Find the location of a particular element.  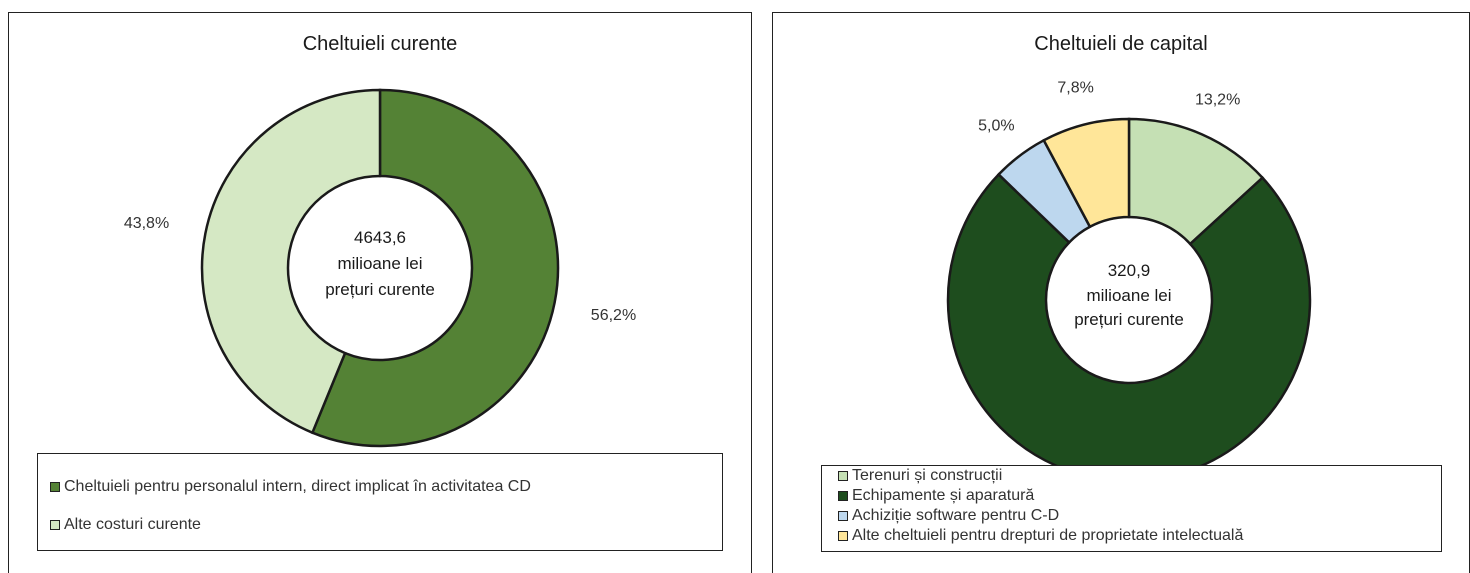

legend-label: Terenuri și construcții is located at coordinates (927, 476).